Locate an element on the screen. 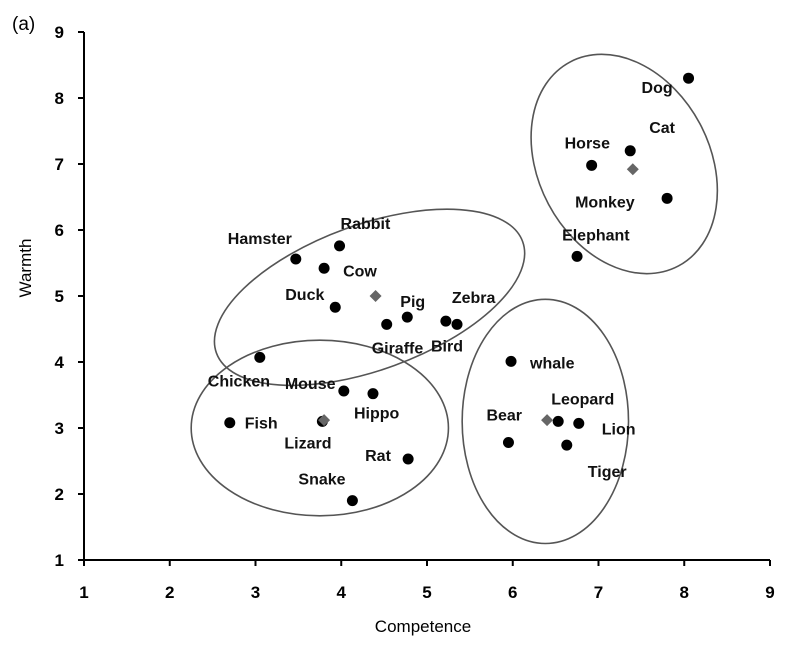 The image size is (800, 652). point-label: Bird is located at coordinates (447, 346).